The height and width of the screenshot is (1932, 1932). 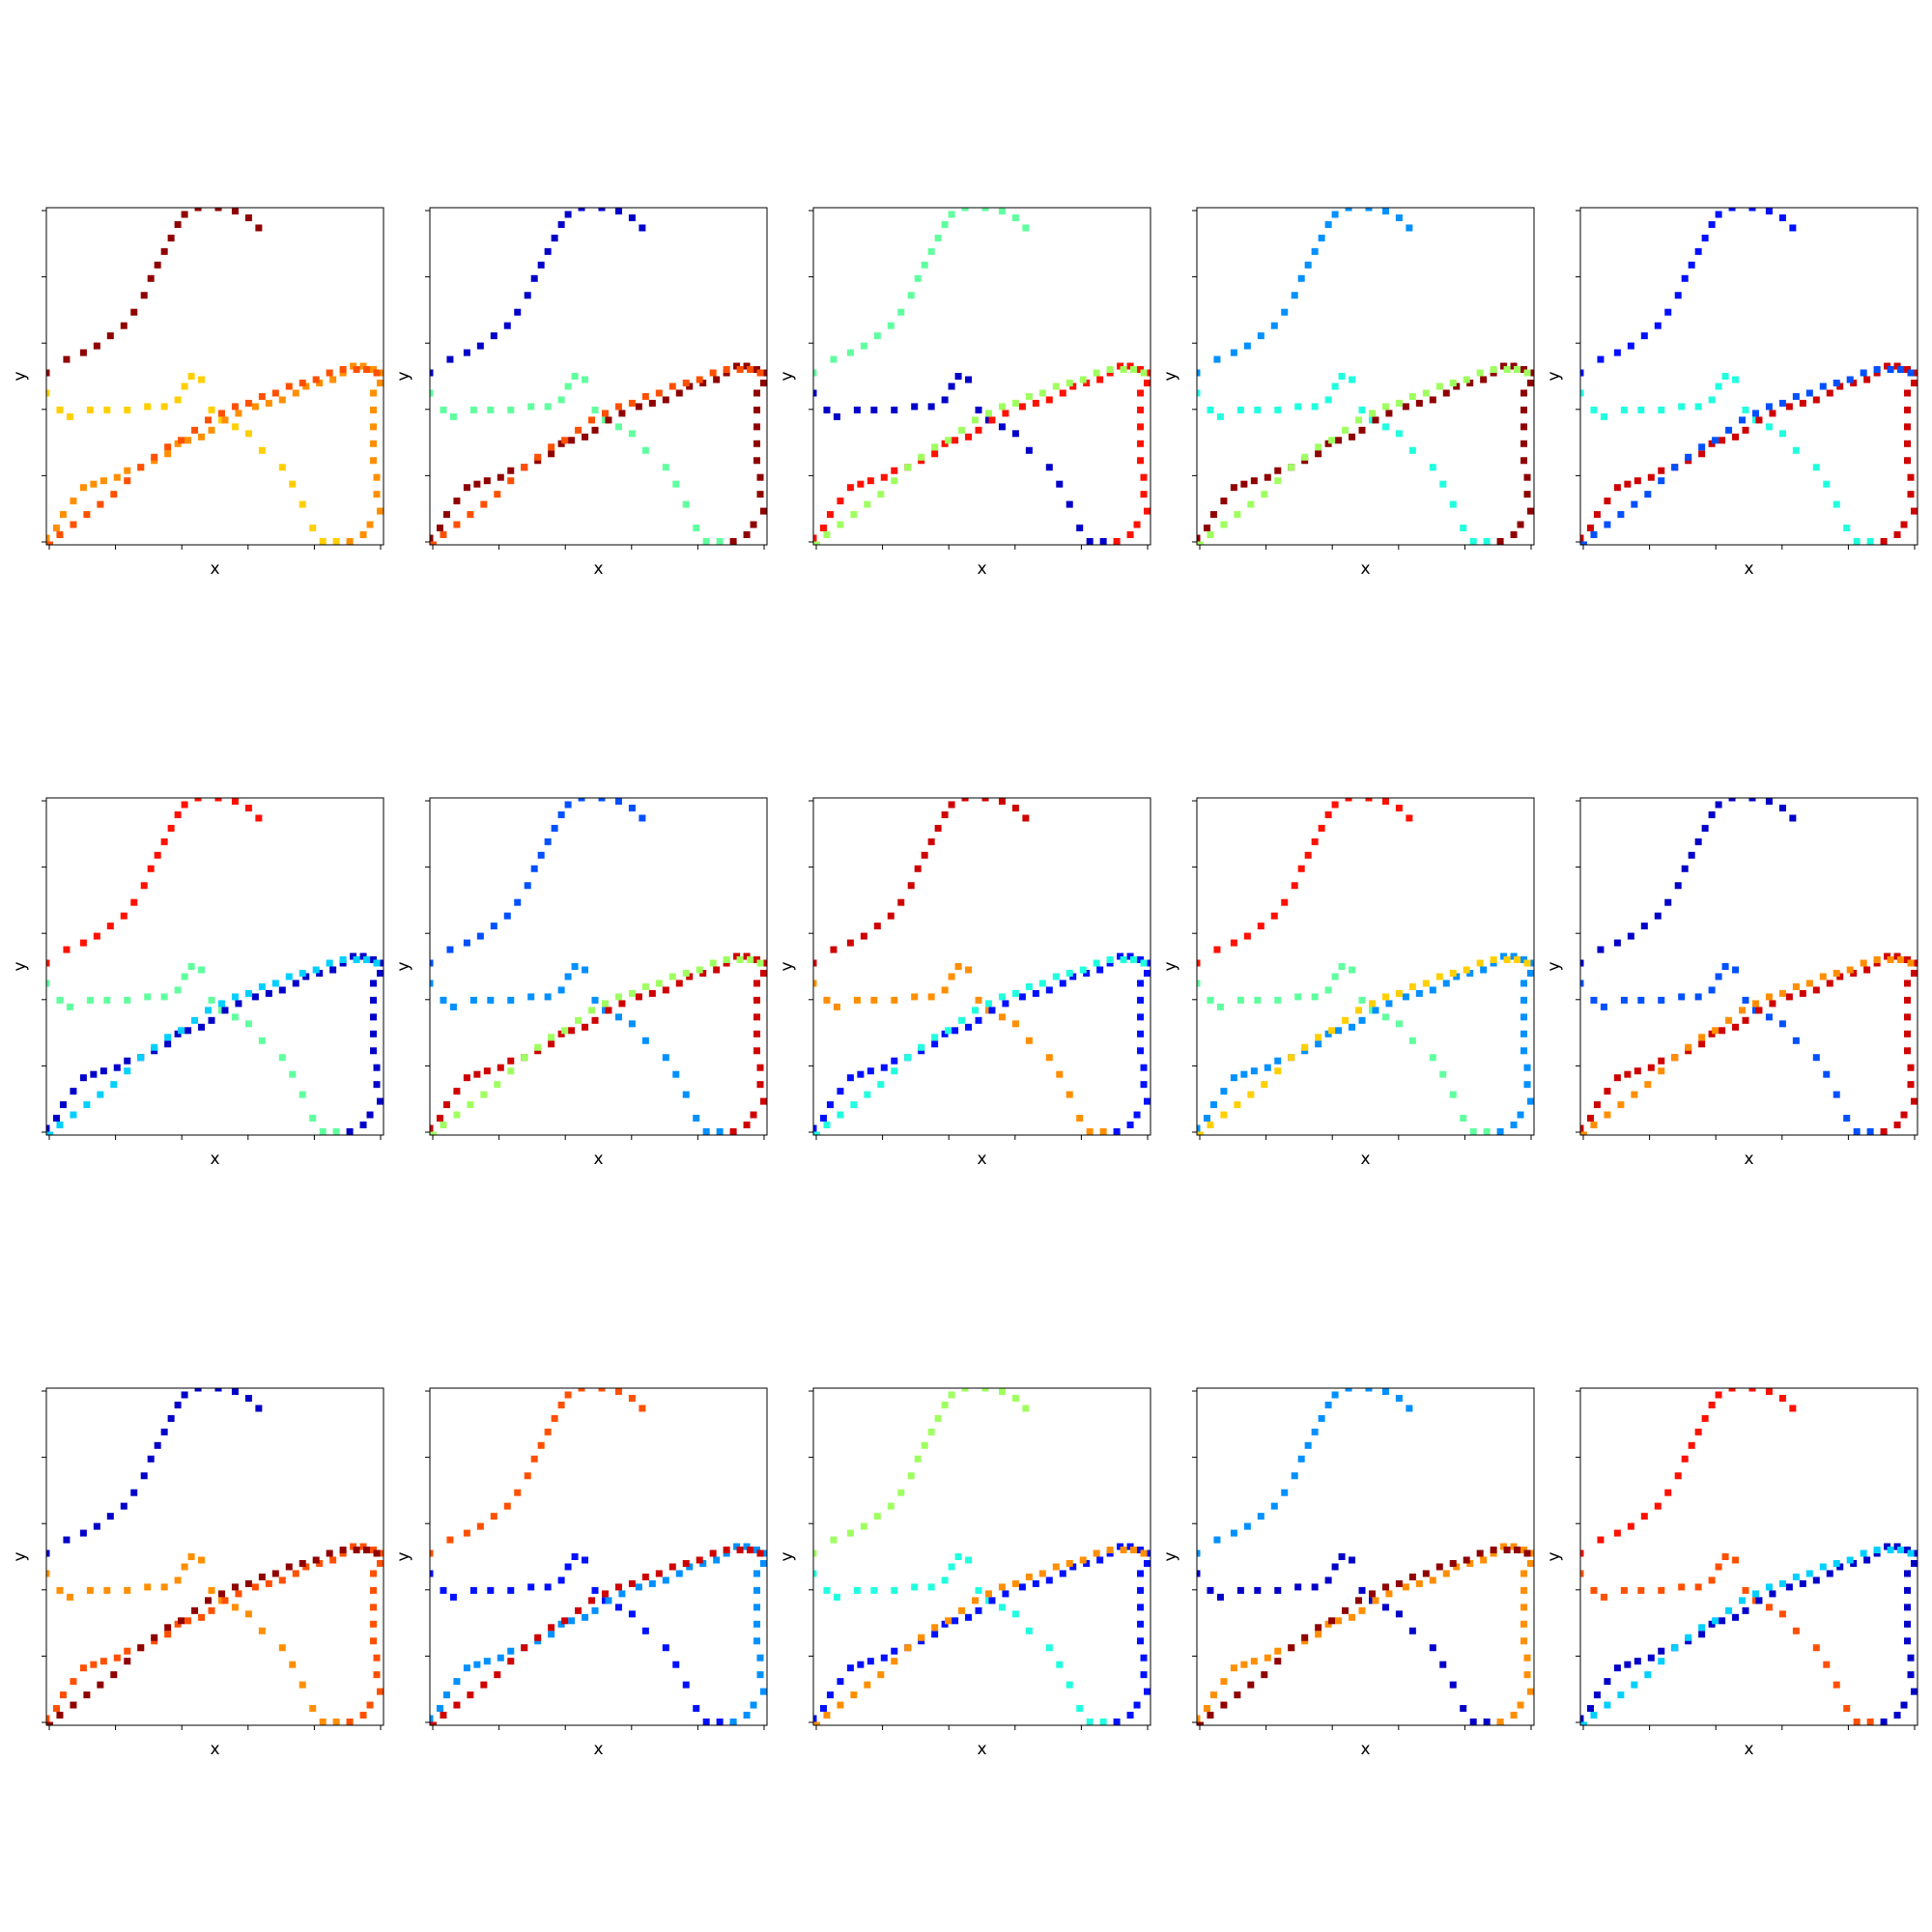 I want to click on plot-frame, so click(x=214, y=1556).